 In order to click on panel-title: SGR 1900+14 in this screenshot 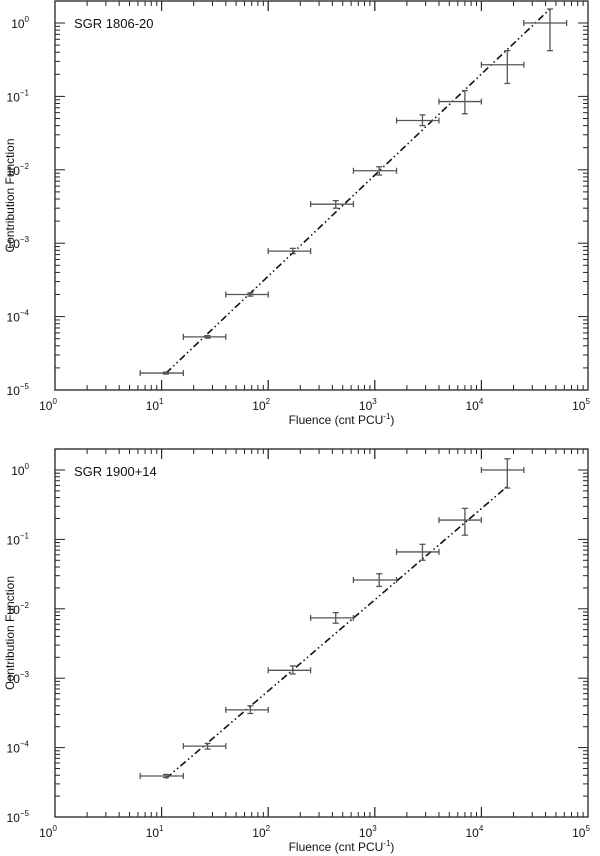, I will do `click(115, 471)`.